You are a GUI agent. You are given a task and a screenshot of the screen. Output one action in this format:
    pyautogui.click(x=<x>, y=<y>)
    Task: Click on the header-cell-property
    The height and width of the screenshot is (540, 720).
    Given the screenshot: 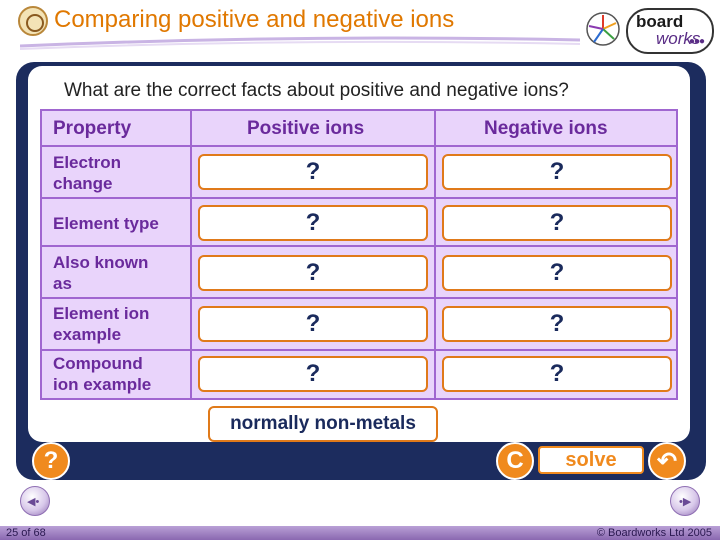 What is the action you would take?
    pyautogui.click(x=116, y=128)
    